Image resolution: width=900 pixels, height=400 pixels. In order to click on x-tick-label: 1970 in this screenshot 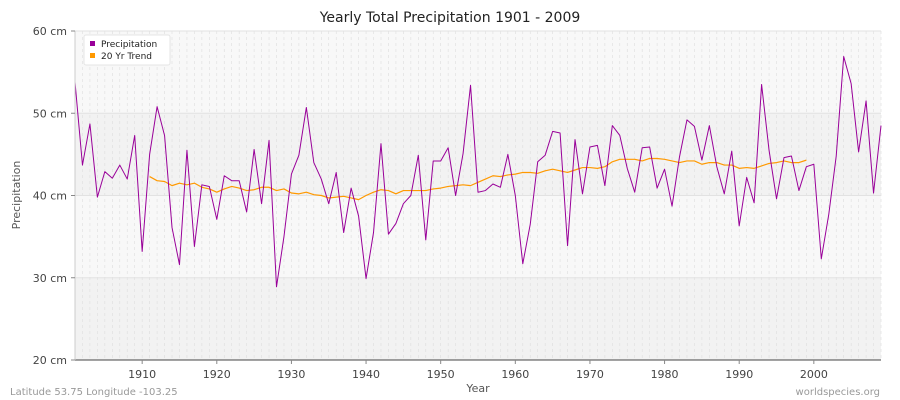, I will do `click(590, 374)`.